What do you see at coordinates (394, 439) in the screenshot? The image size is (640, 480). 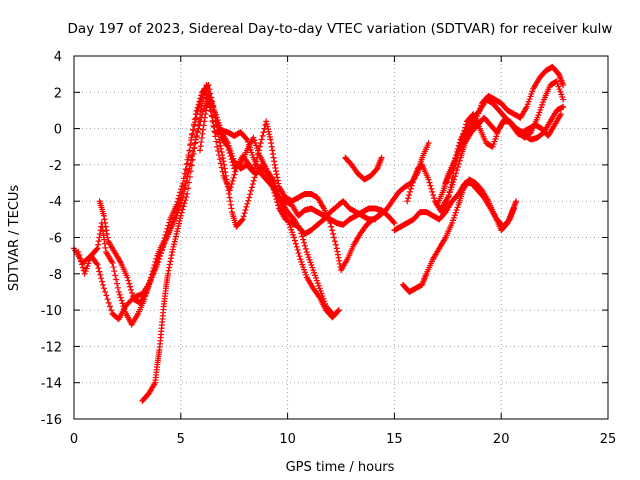 I see `x-tick-label: 15` at bounding box center [394, 439].